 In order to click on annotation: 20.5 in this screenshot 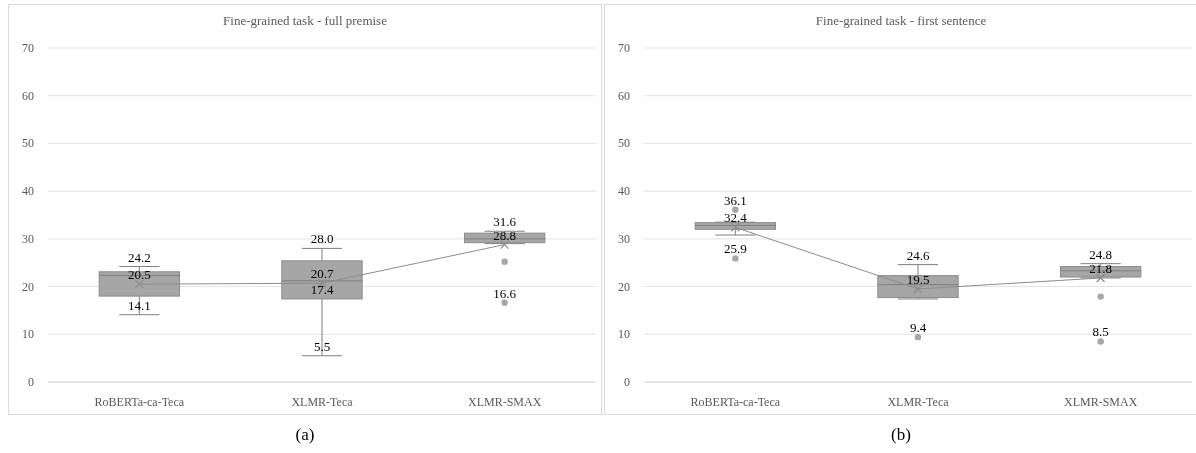, I will do `click(139, 275)`.